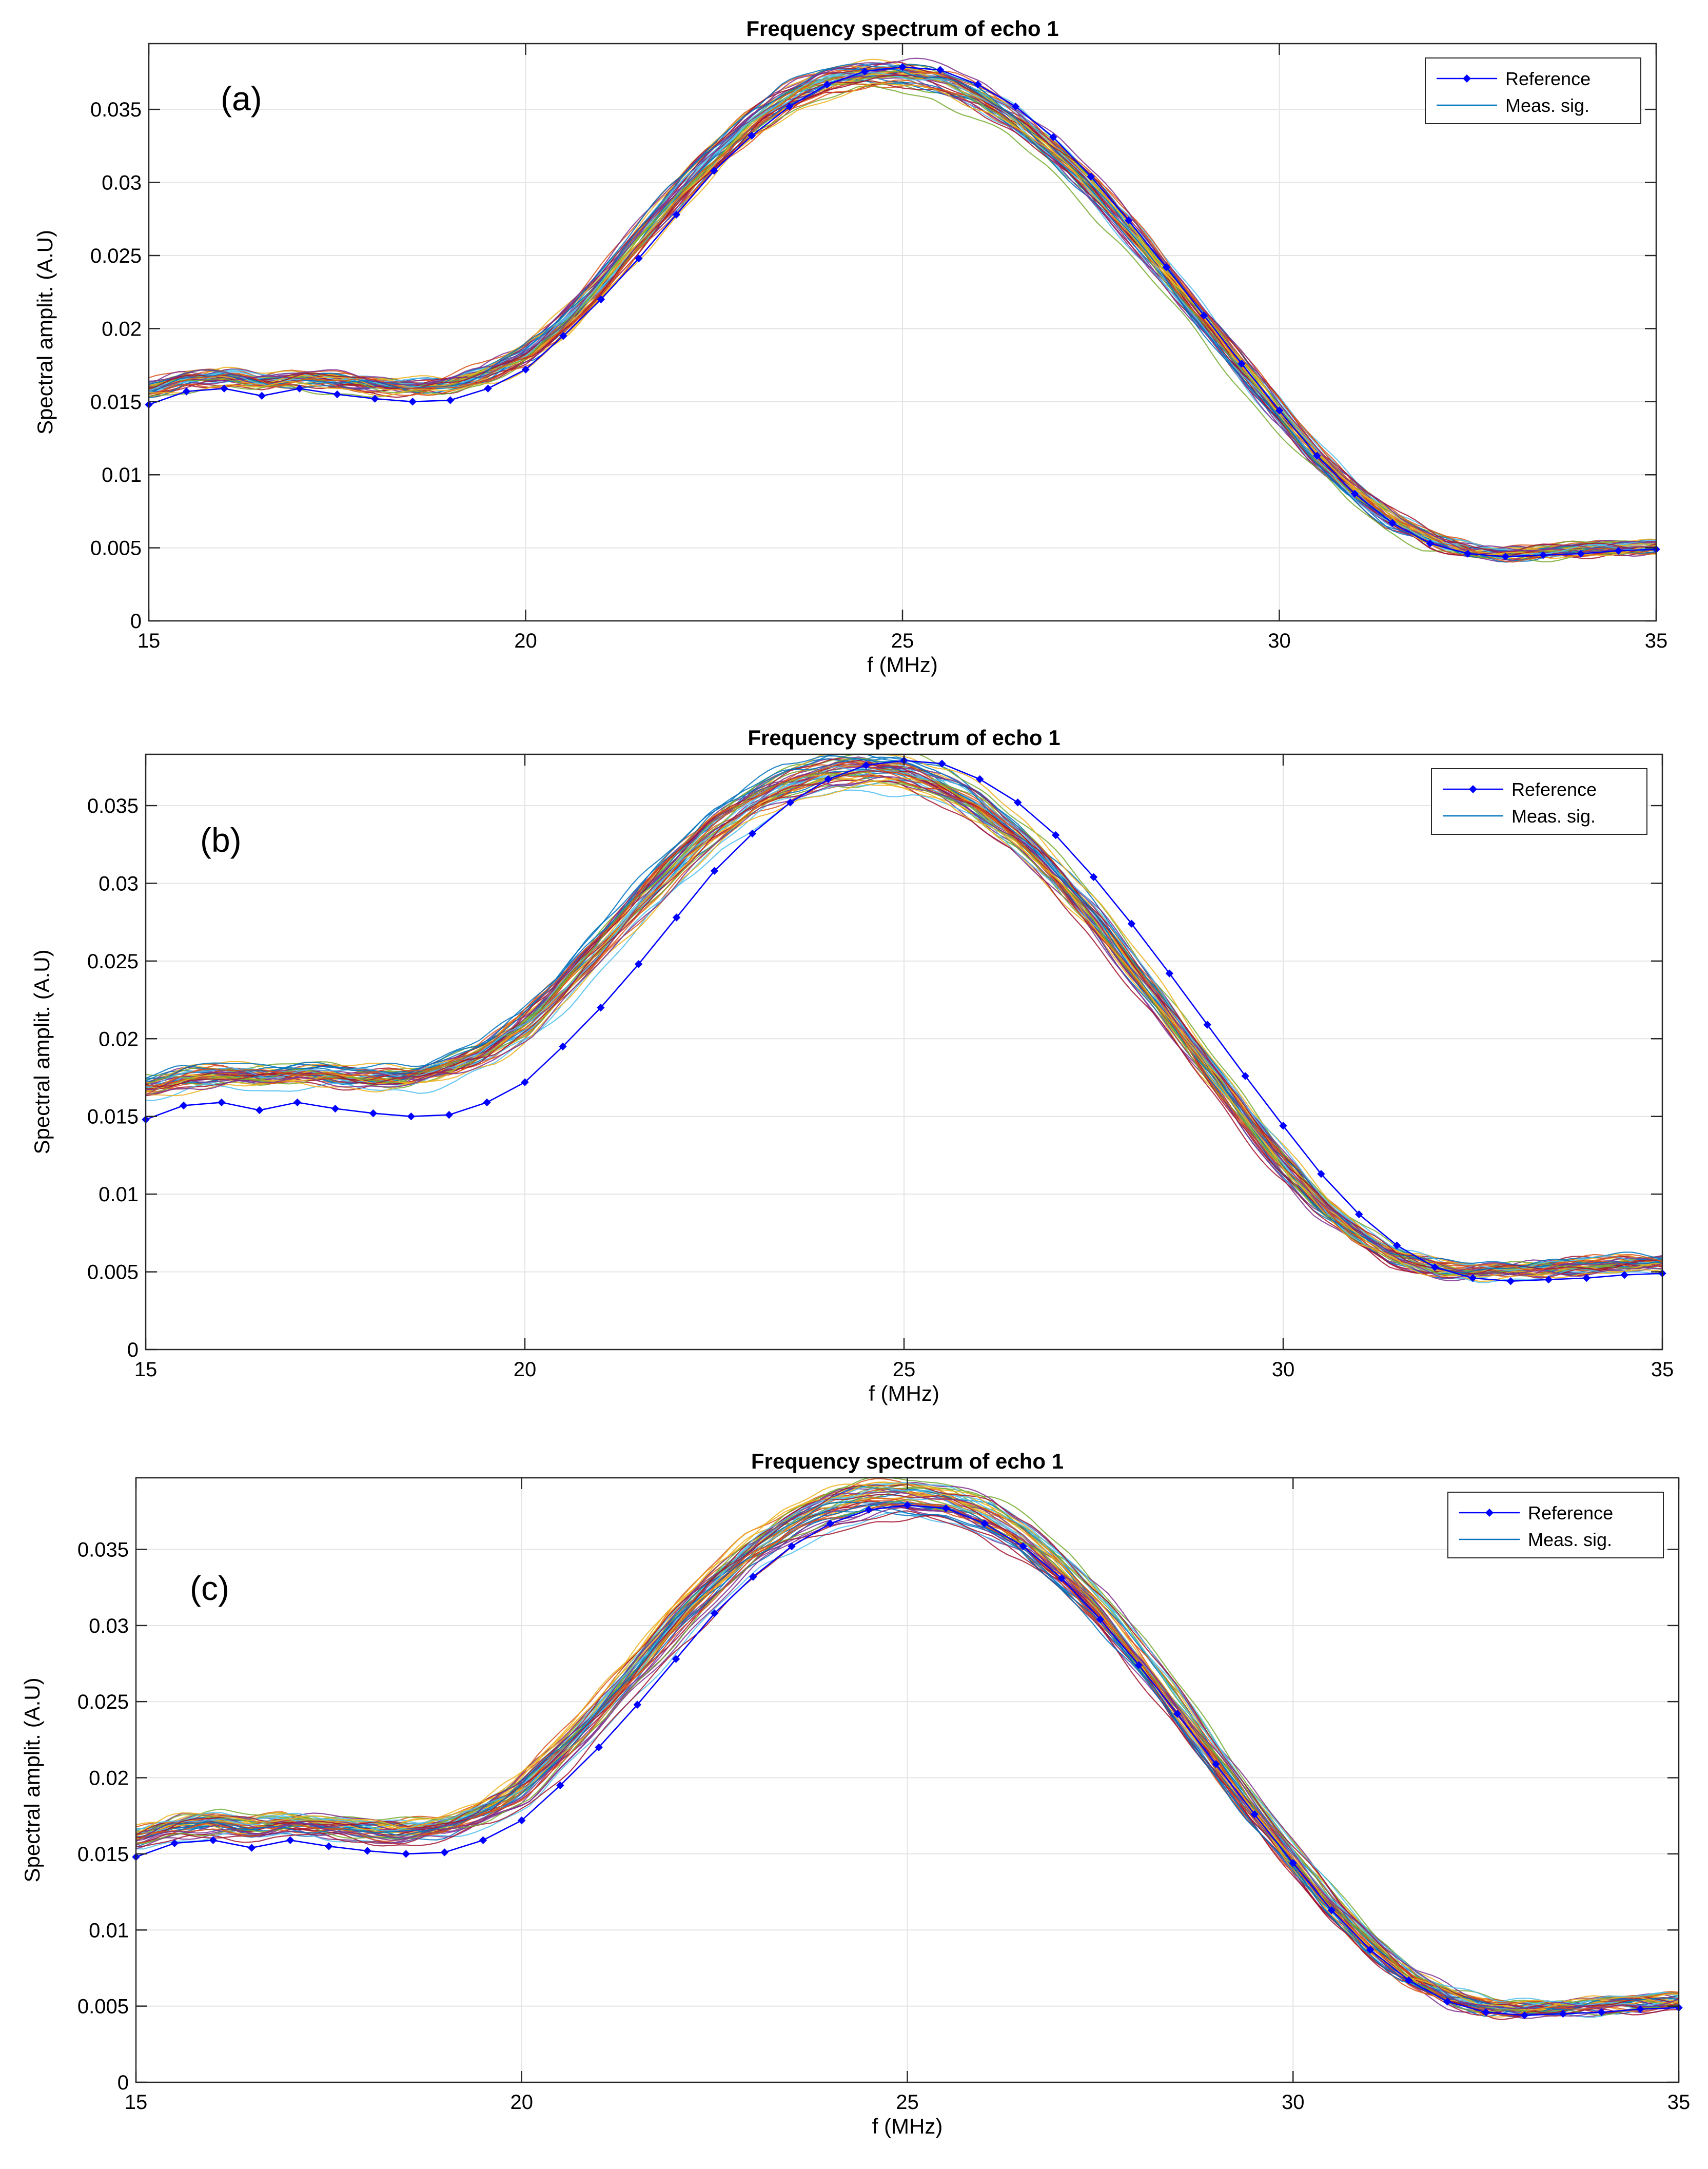  Describe the element at coordinates (113, 806) in the screenshot. I see `y-tick-label: 0.035` at that location.